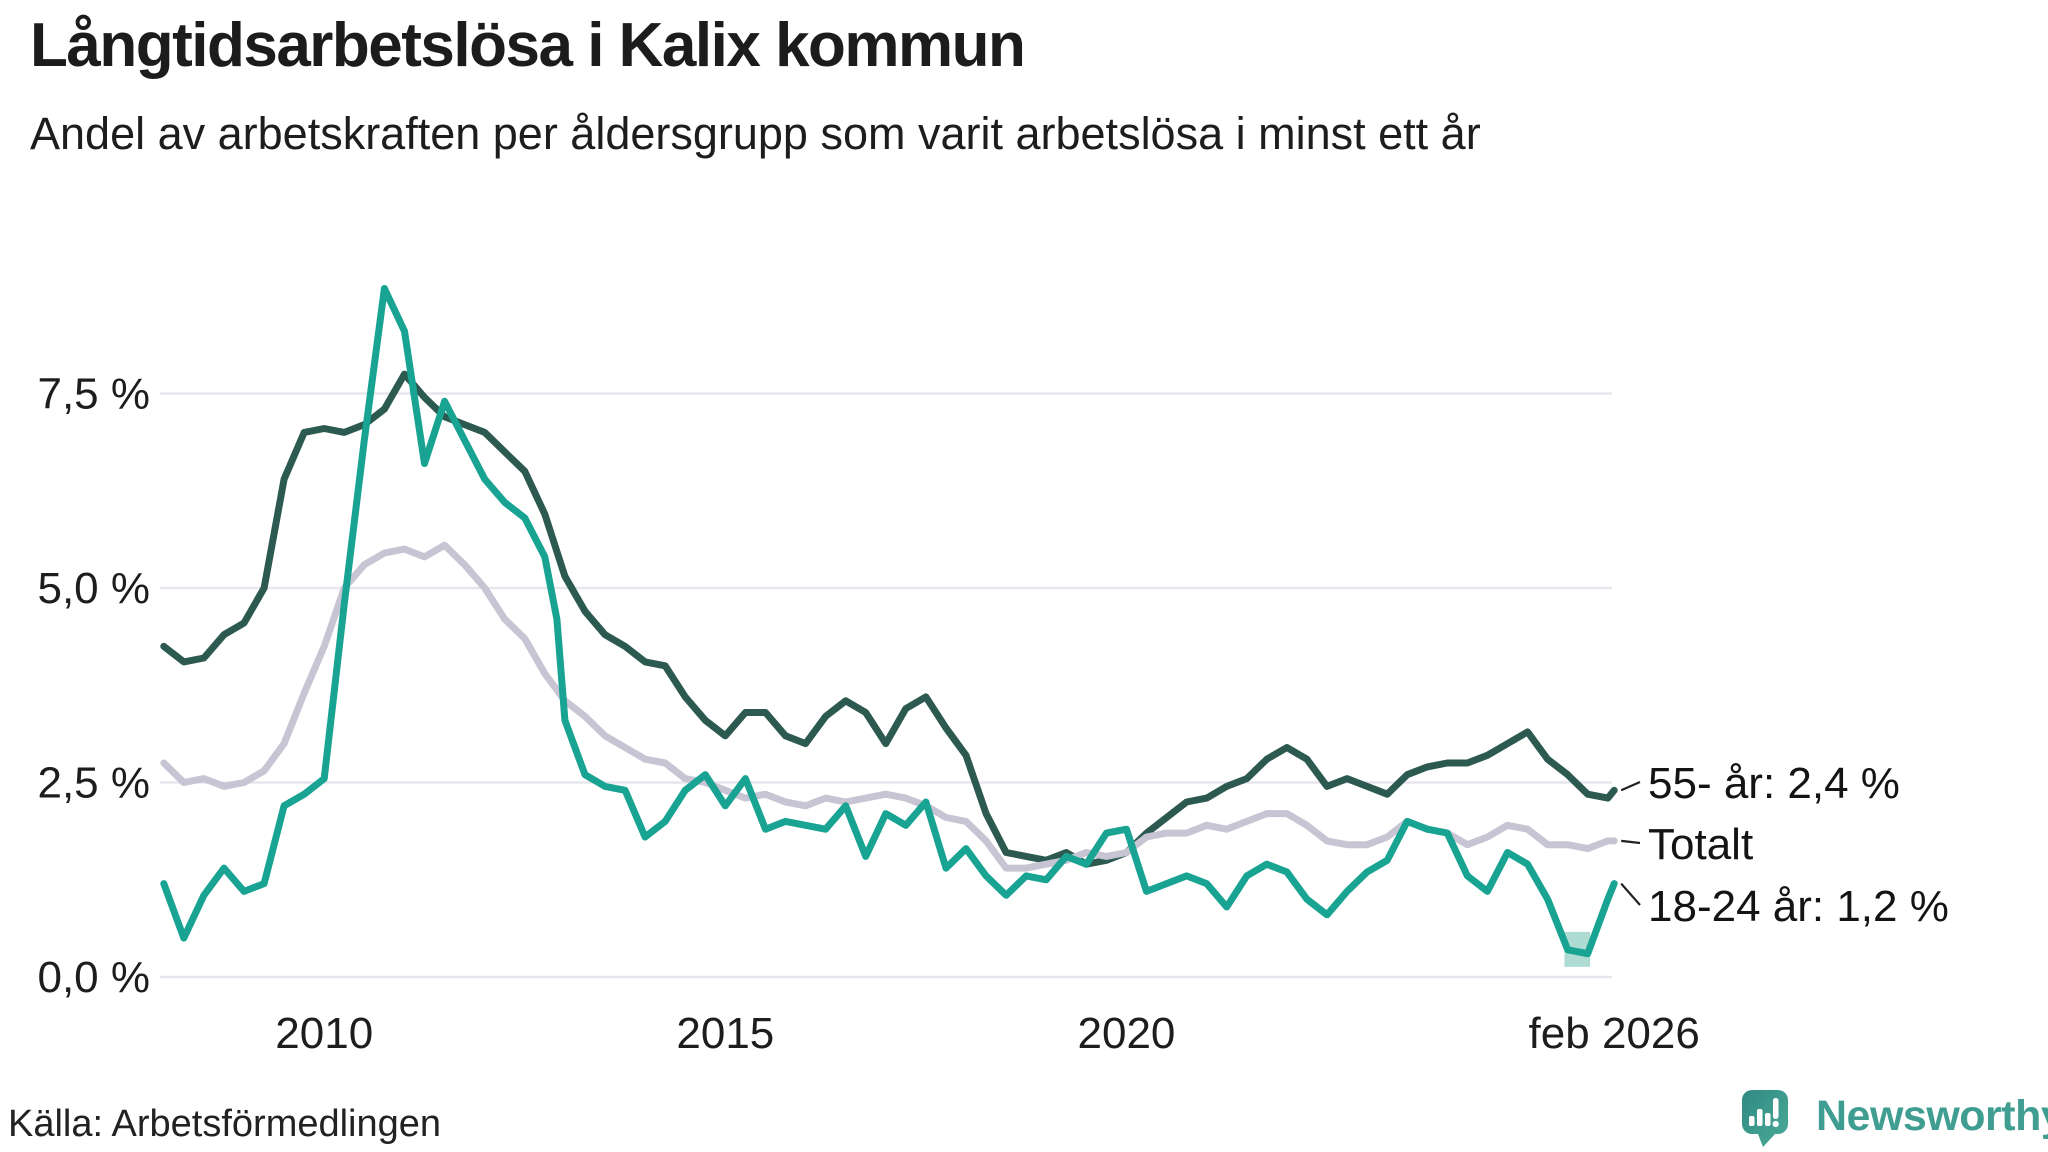  What do you see at coordinates (1614, 1033) in the screenshot?
I see `x-tick-label: feb 2026` at bounding box center [1614, 1033].